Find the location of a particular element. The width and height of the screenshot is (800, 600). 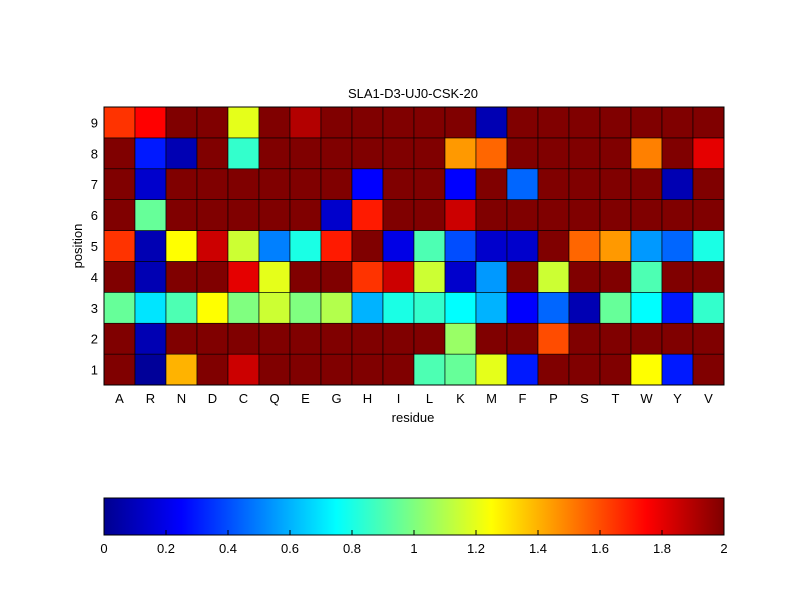

x-tick-label: M is located at coordinates (491, 398).